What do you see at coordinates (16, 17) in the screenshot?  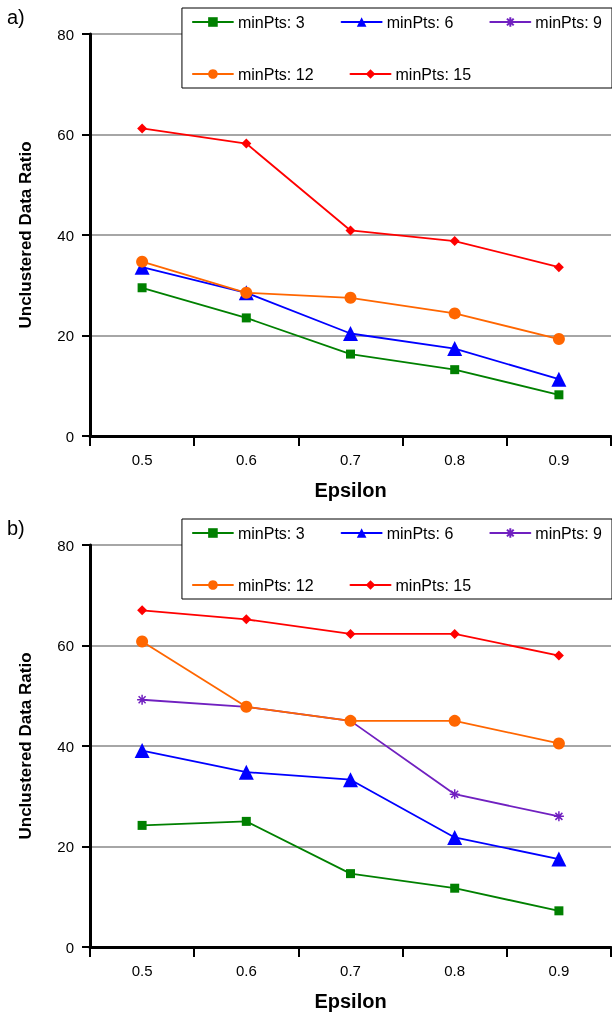 I see `chart-title: a)` at bounding box center [16, 17].